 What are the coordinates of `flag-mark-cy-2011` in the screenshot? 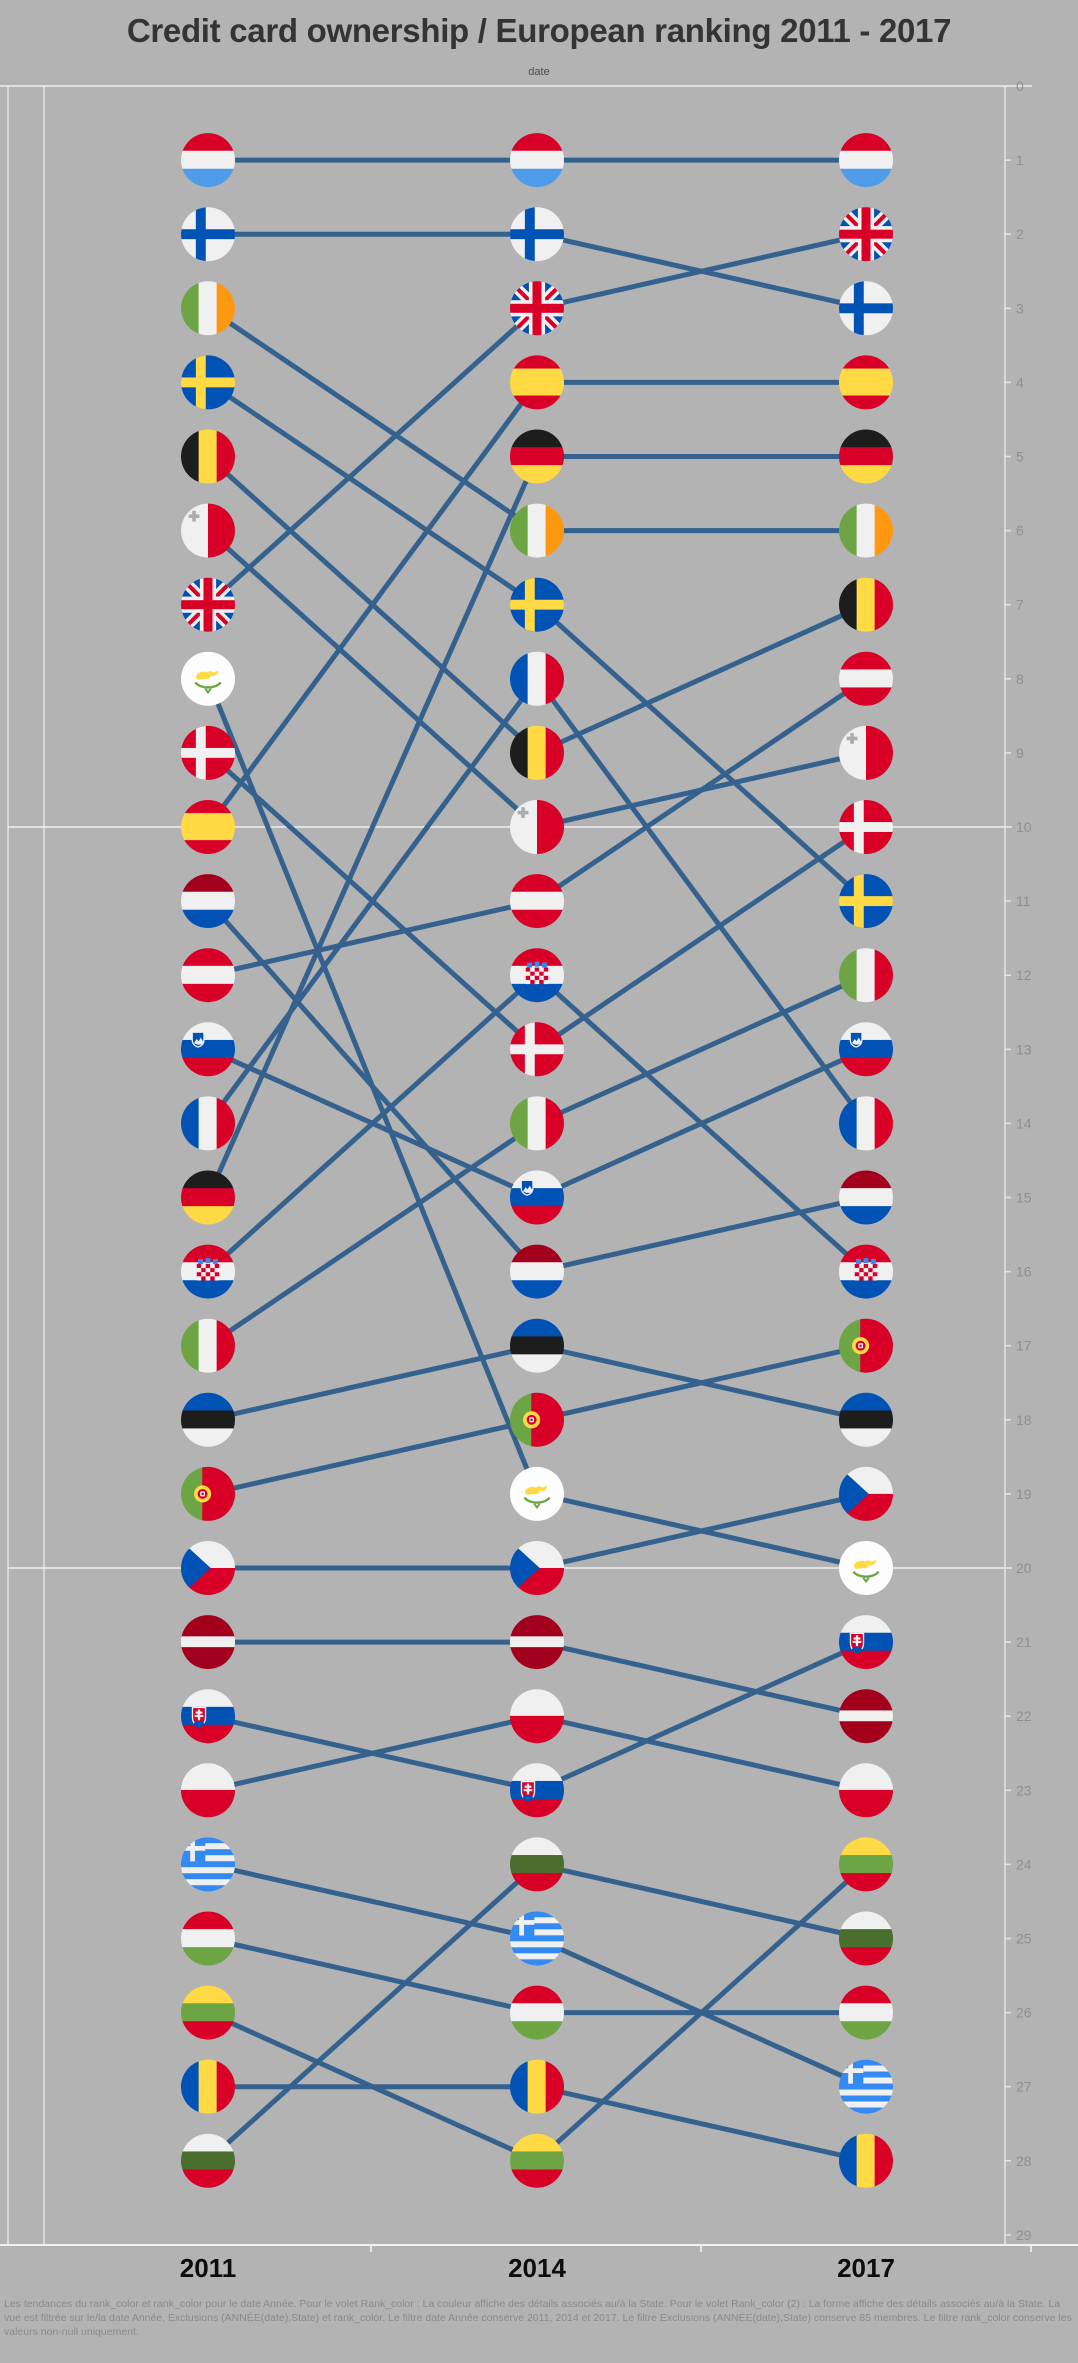 It's located at (208, 679).